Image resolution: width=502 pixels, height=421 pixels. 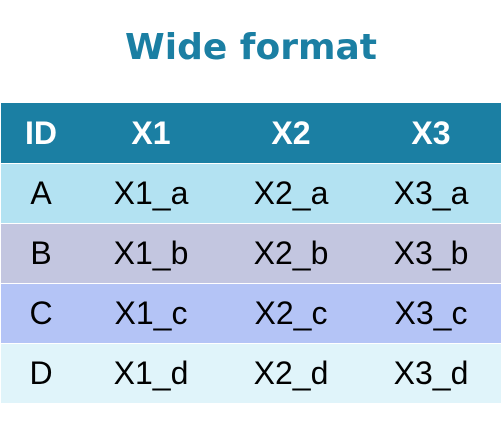 I want to click on table-cell: B, so click(x=41, y=253).